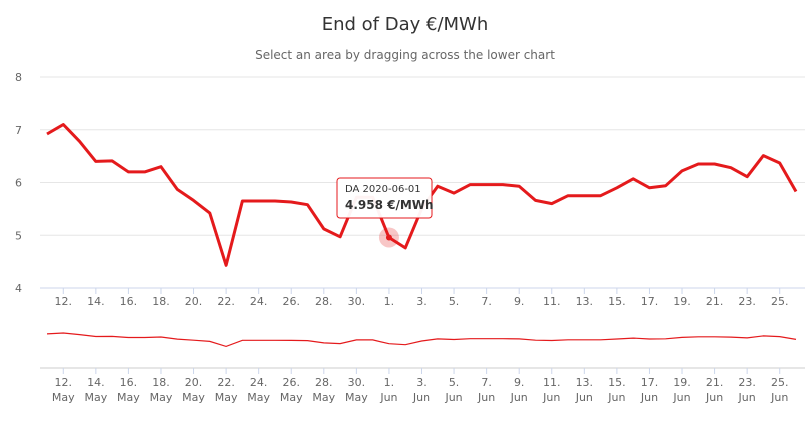 This screenshot has width=811, height=438. What do you see at coordinates (780, 301) in the screenshot?
I see `x-tick-label: 25.` at bounding box center [780, 301].